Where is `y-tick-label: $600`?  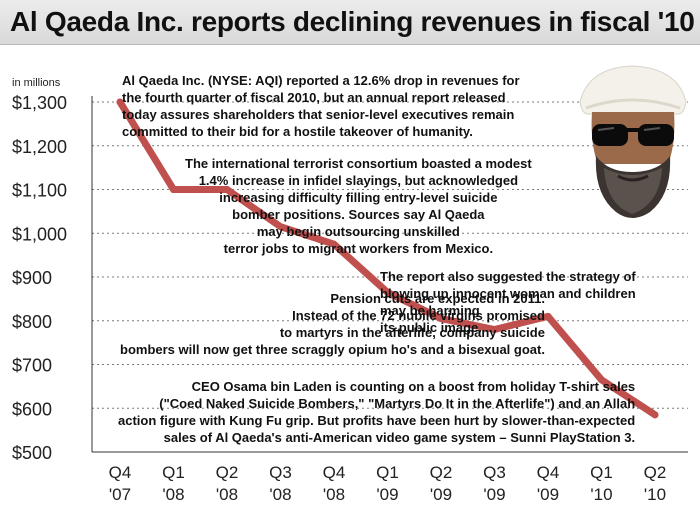 y-tick-label: $600 is located at coordinates (32, 409).